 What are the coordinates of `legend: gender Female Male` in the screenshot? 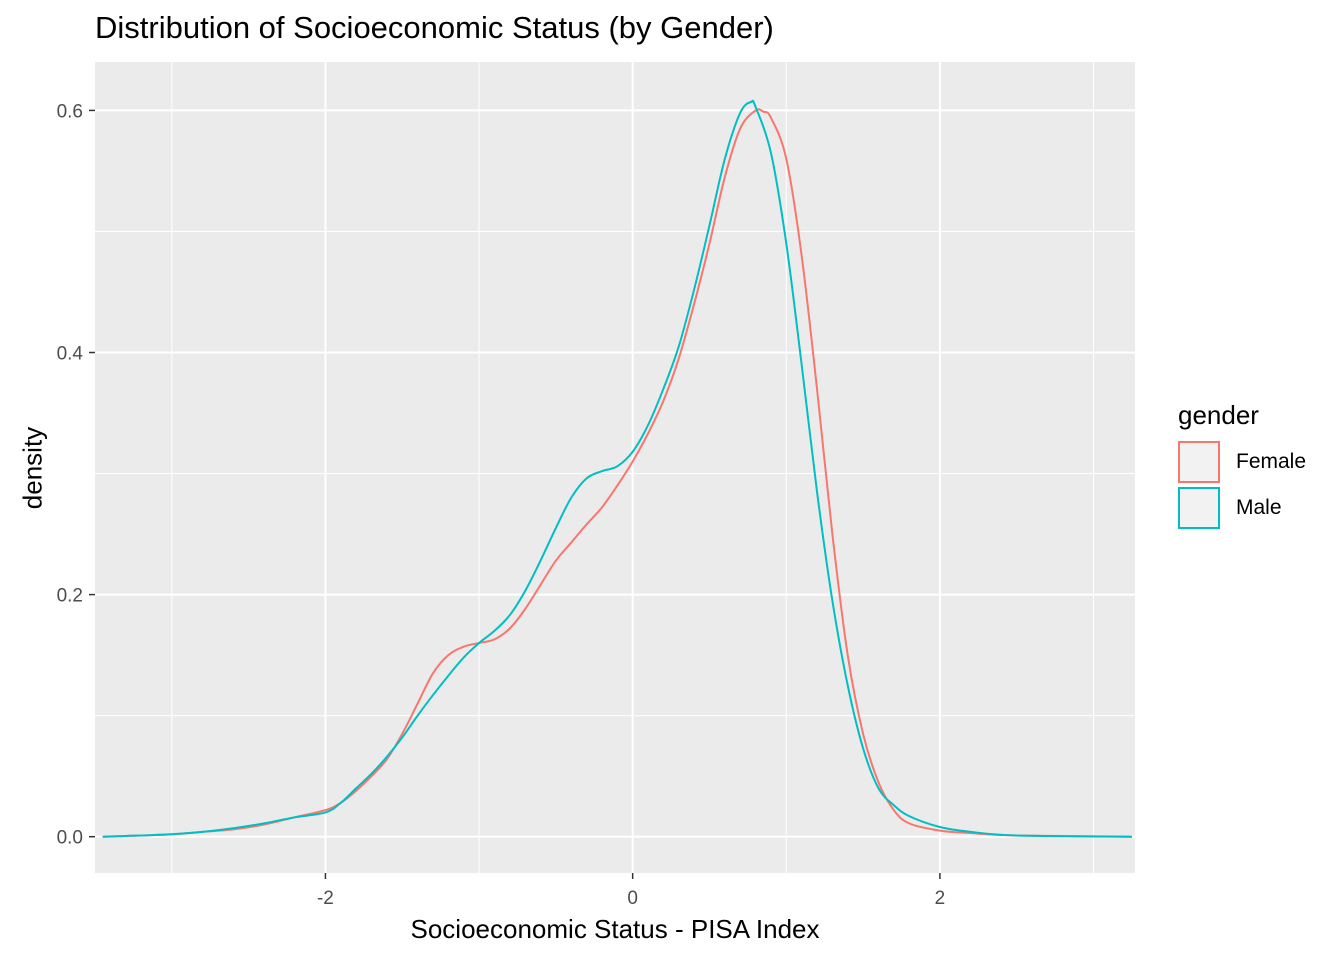 It's located at (1242, 465).